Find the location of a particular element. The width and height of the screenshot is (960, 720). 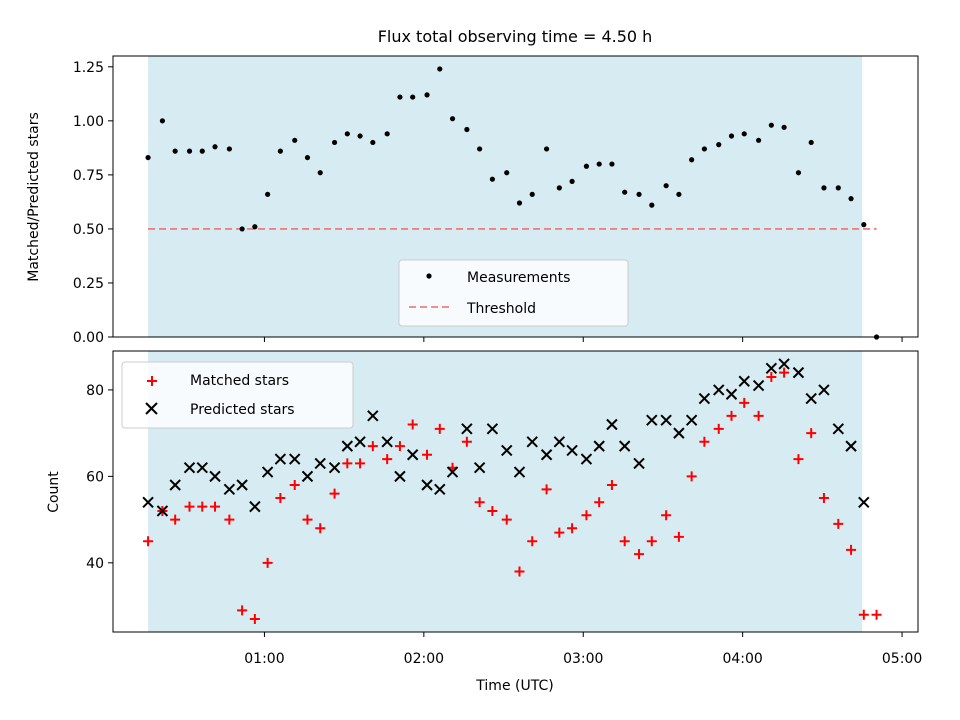

x-tick-label: 05:00 is located at coordinates (902, 659).